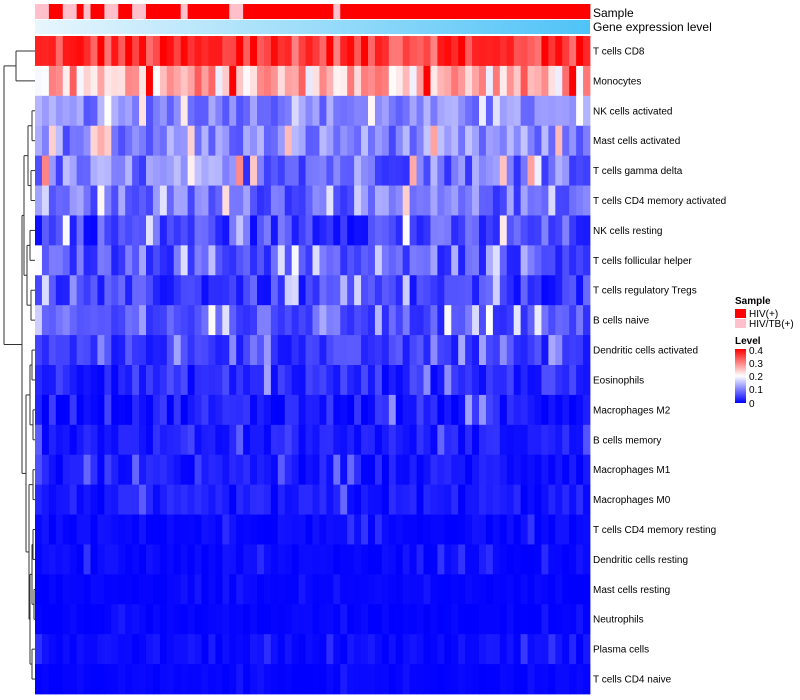 The height and width of the screenshot is (700, 800). Describe the element at coordinates (434, 470) in the screenshot. I see `cell-r14-c57` at that location.